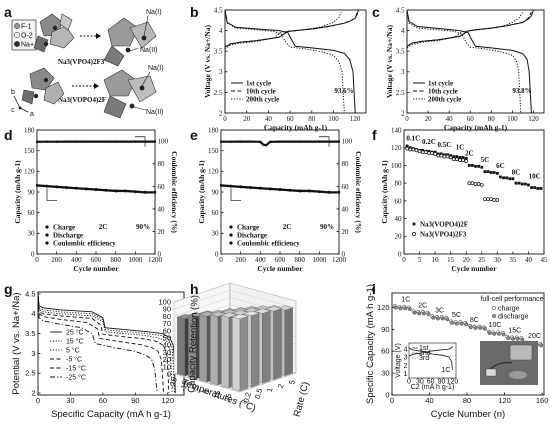 The width and height of the screenshot is (550, 427). Describe the element at coordinates (75, 342) in the screenshot. I see `legend-label: 15 °C` at that location.